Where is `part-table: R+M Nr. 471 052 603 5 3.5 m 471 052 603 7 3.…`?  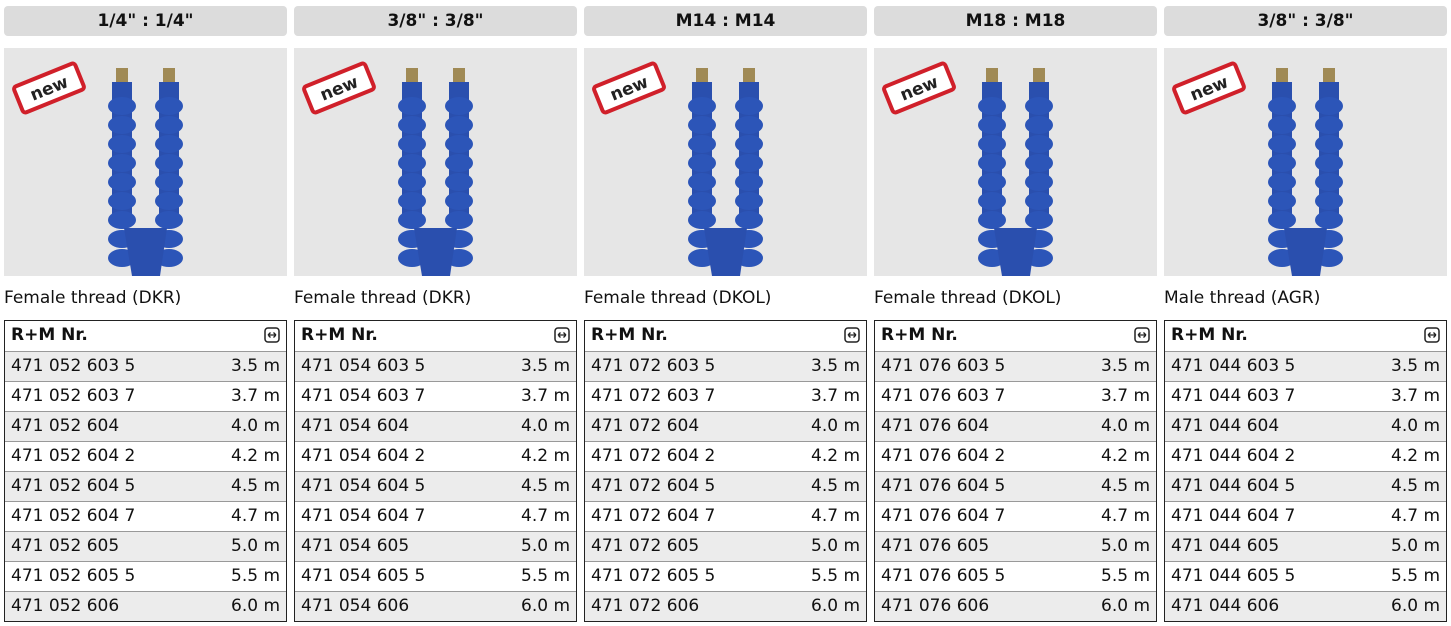 part-table: R+M Nr. 471 052 603 5 3.5 m 471 052 603 7 3.… is located at coordinates (145, 471).